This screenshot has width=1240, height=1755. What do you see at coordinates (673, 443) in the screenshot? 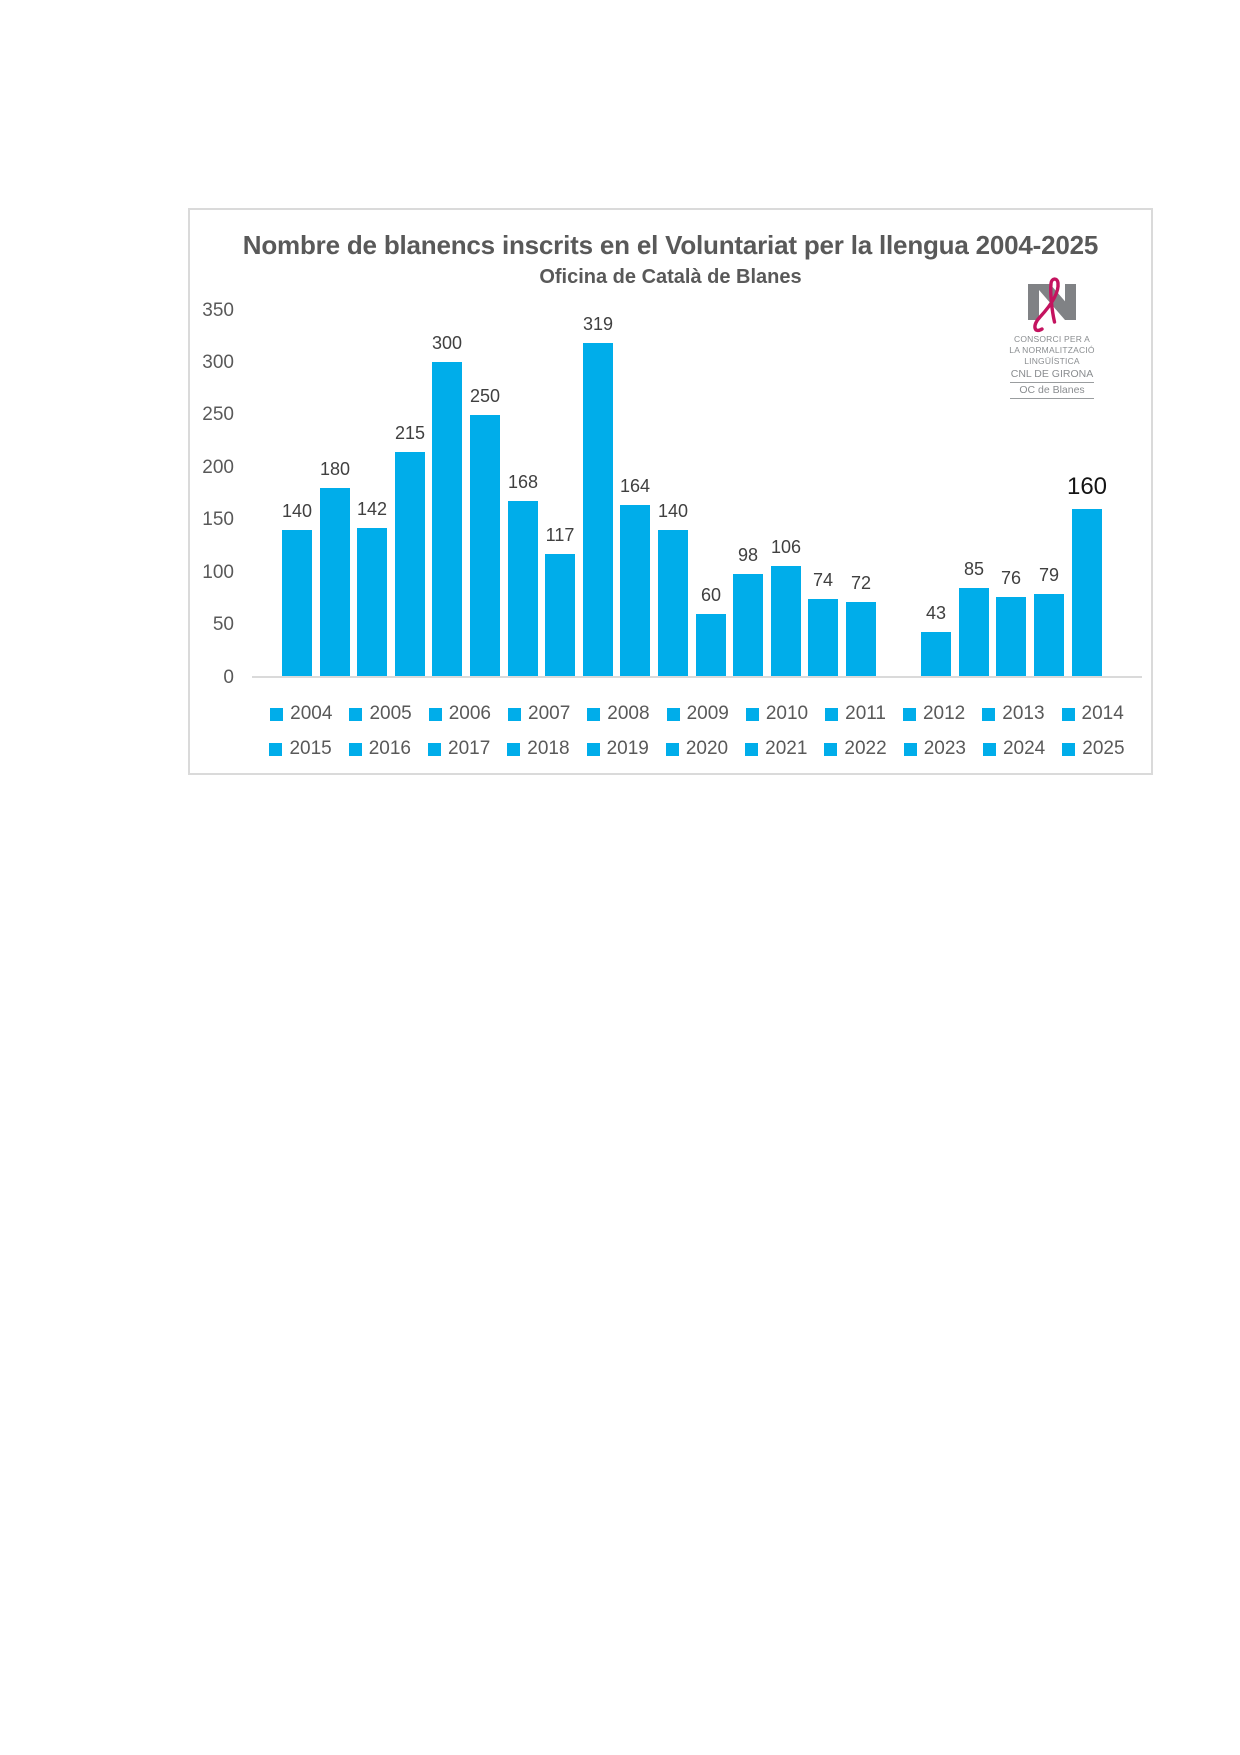
I see `bar-2014: 140` at bounding box center [673, 443].